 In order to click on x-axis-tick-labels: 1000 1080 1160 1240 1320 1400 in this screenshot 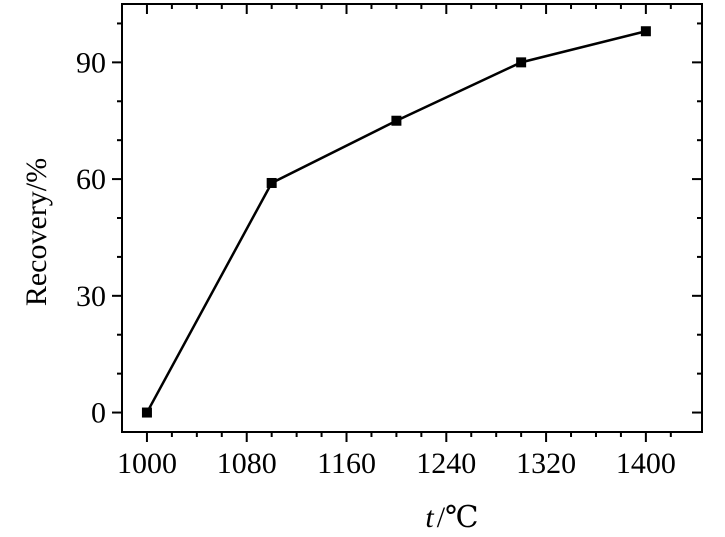, I will do `click(396, 463)`.